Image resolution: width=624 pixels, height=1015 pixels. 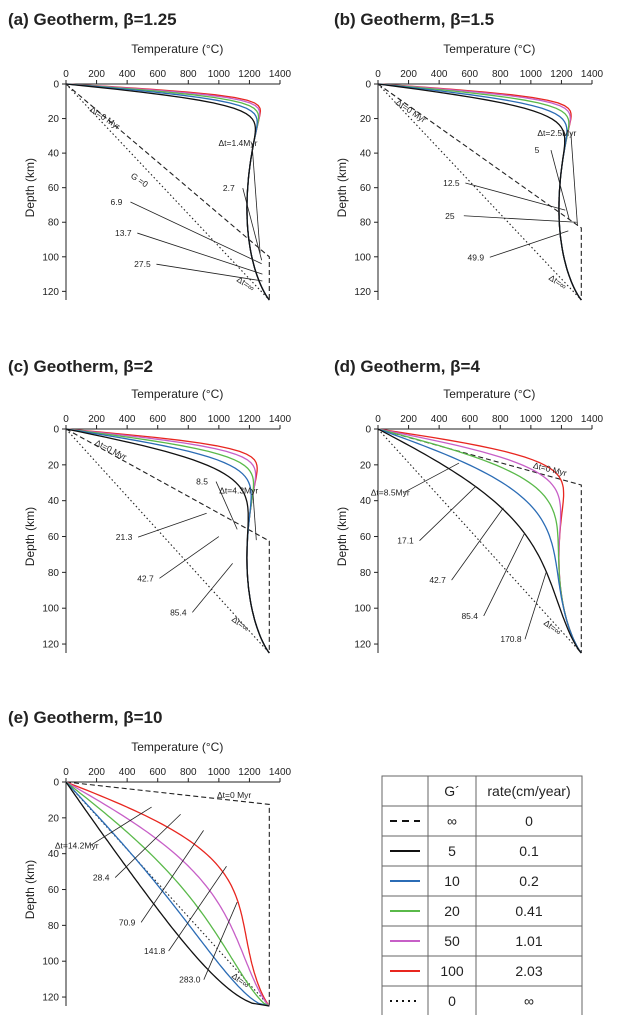 I want to click on annotation-label: 42.7, so click(x=145, y=578).